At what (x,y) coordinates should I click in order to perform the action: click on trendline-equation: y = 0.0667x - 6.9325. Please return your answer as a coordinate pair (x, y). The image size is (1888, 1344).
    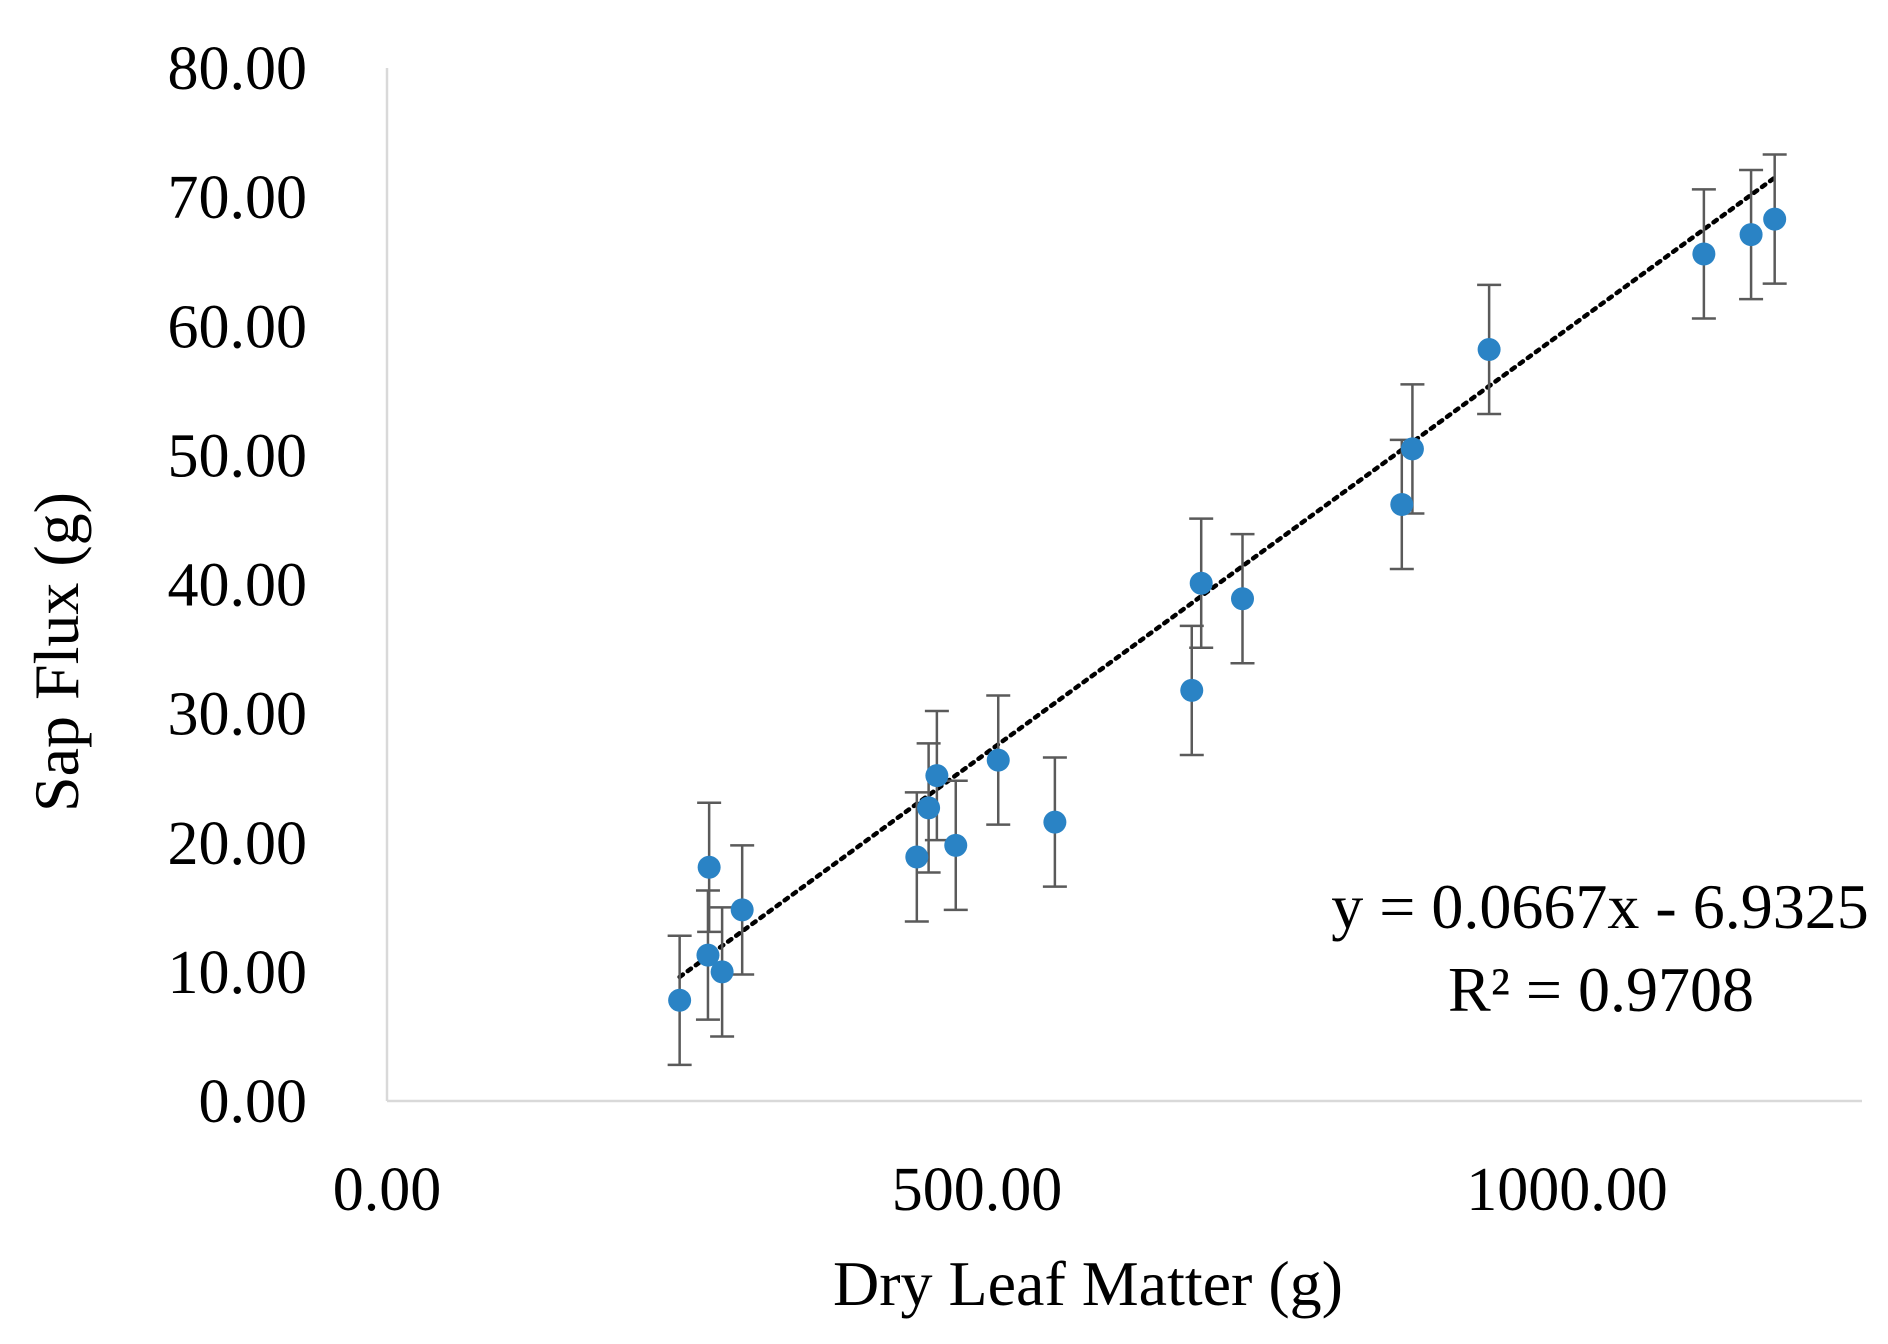
    Looking at the image, I should click on (1599, 906).